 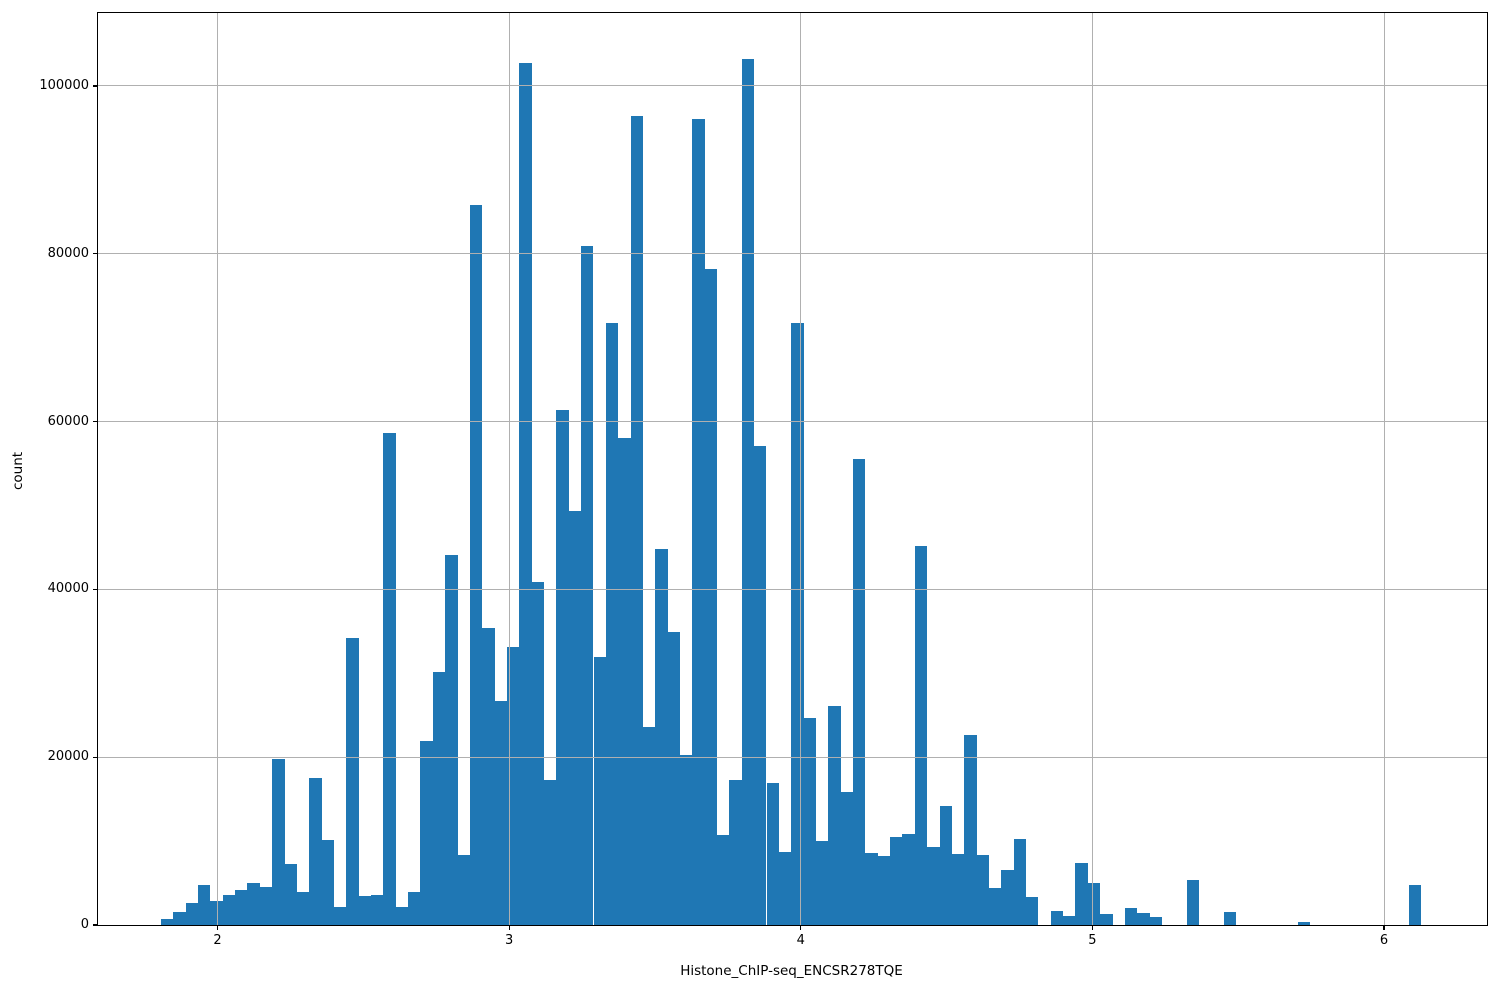 What do you see at coordinates (18, 471) in the screenshot?
I see `y-axis-label: count` at bounding box center [18, 471].